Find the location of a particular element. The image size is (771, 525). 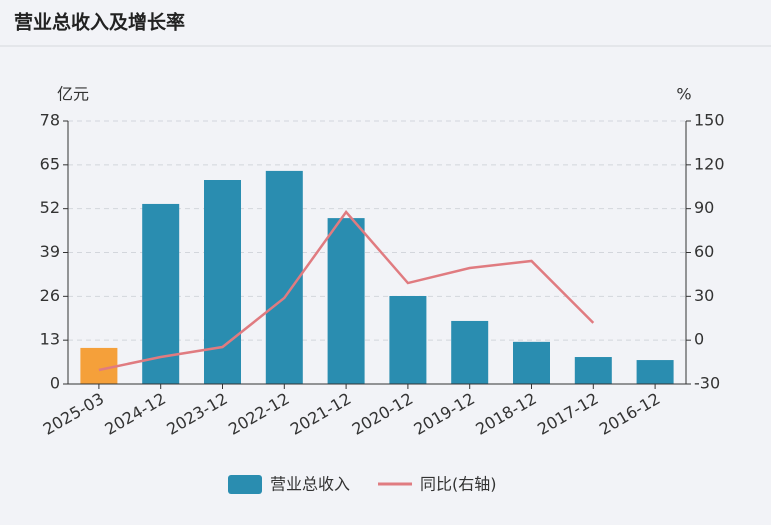

y-tick-label: 65 is located at coordinates (50, 163).